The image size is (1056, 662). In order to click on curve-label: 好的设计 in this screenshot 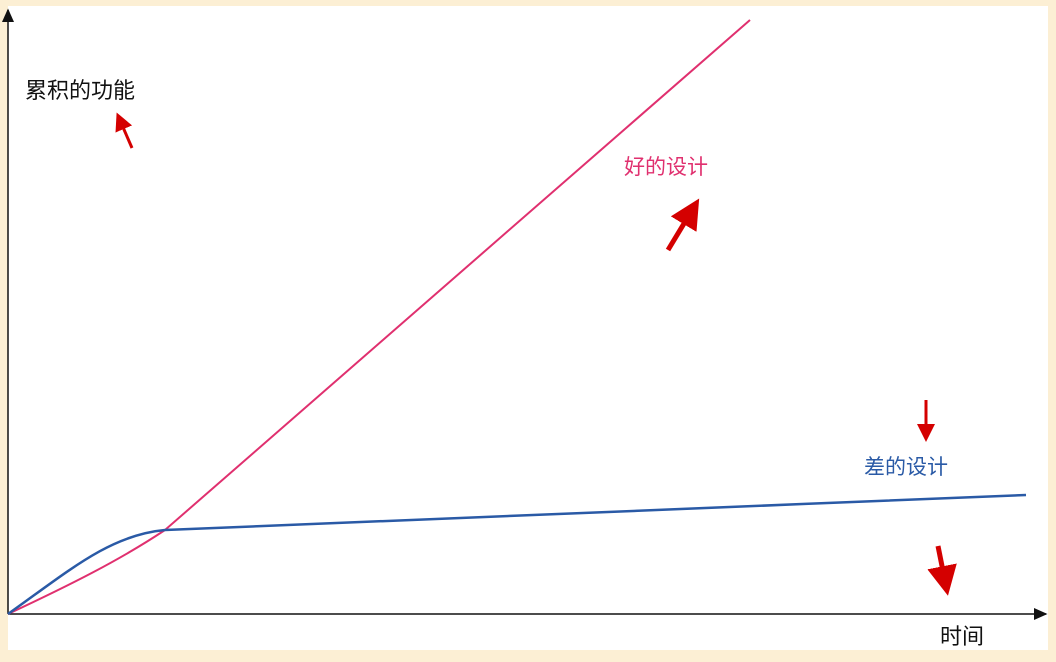, I will do `click(666, 167)`.